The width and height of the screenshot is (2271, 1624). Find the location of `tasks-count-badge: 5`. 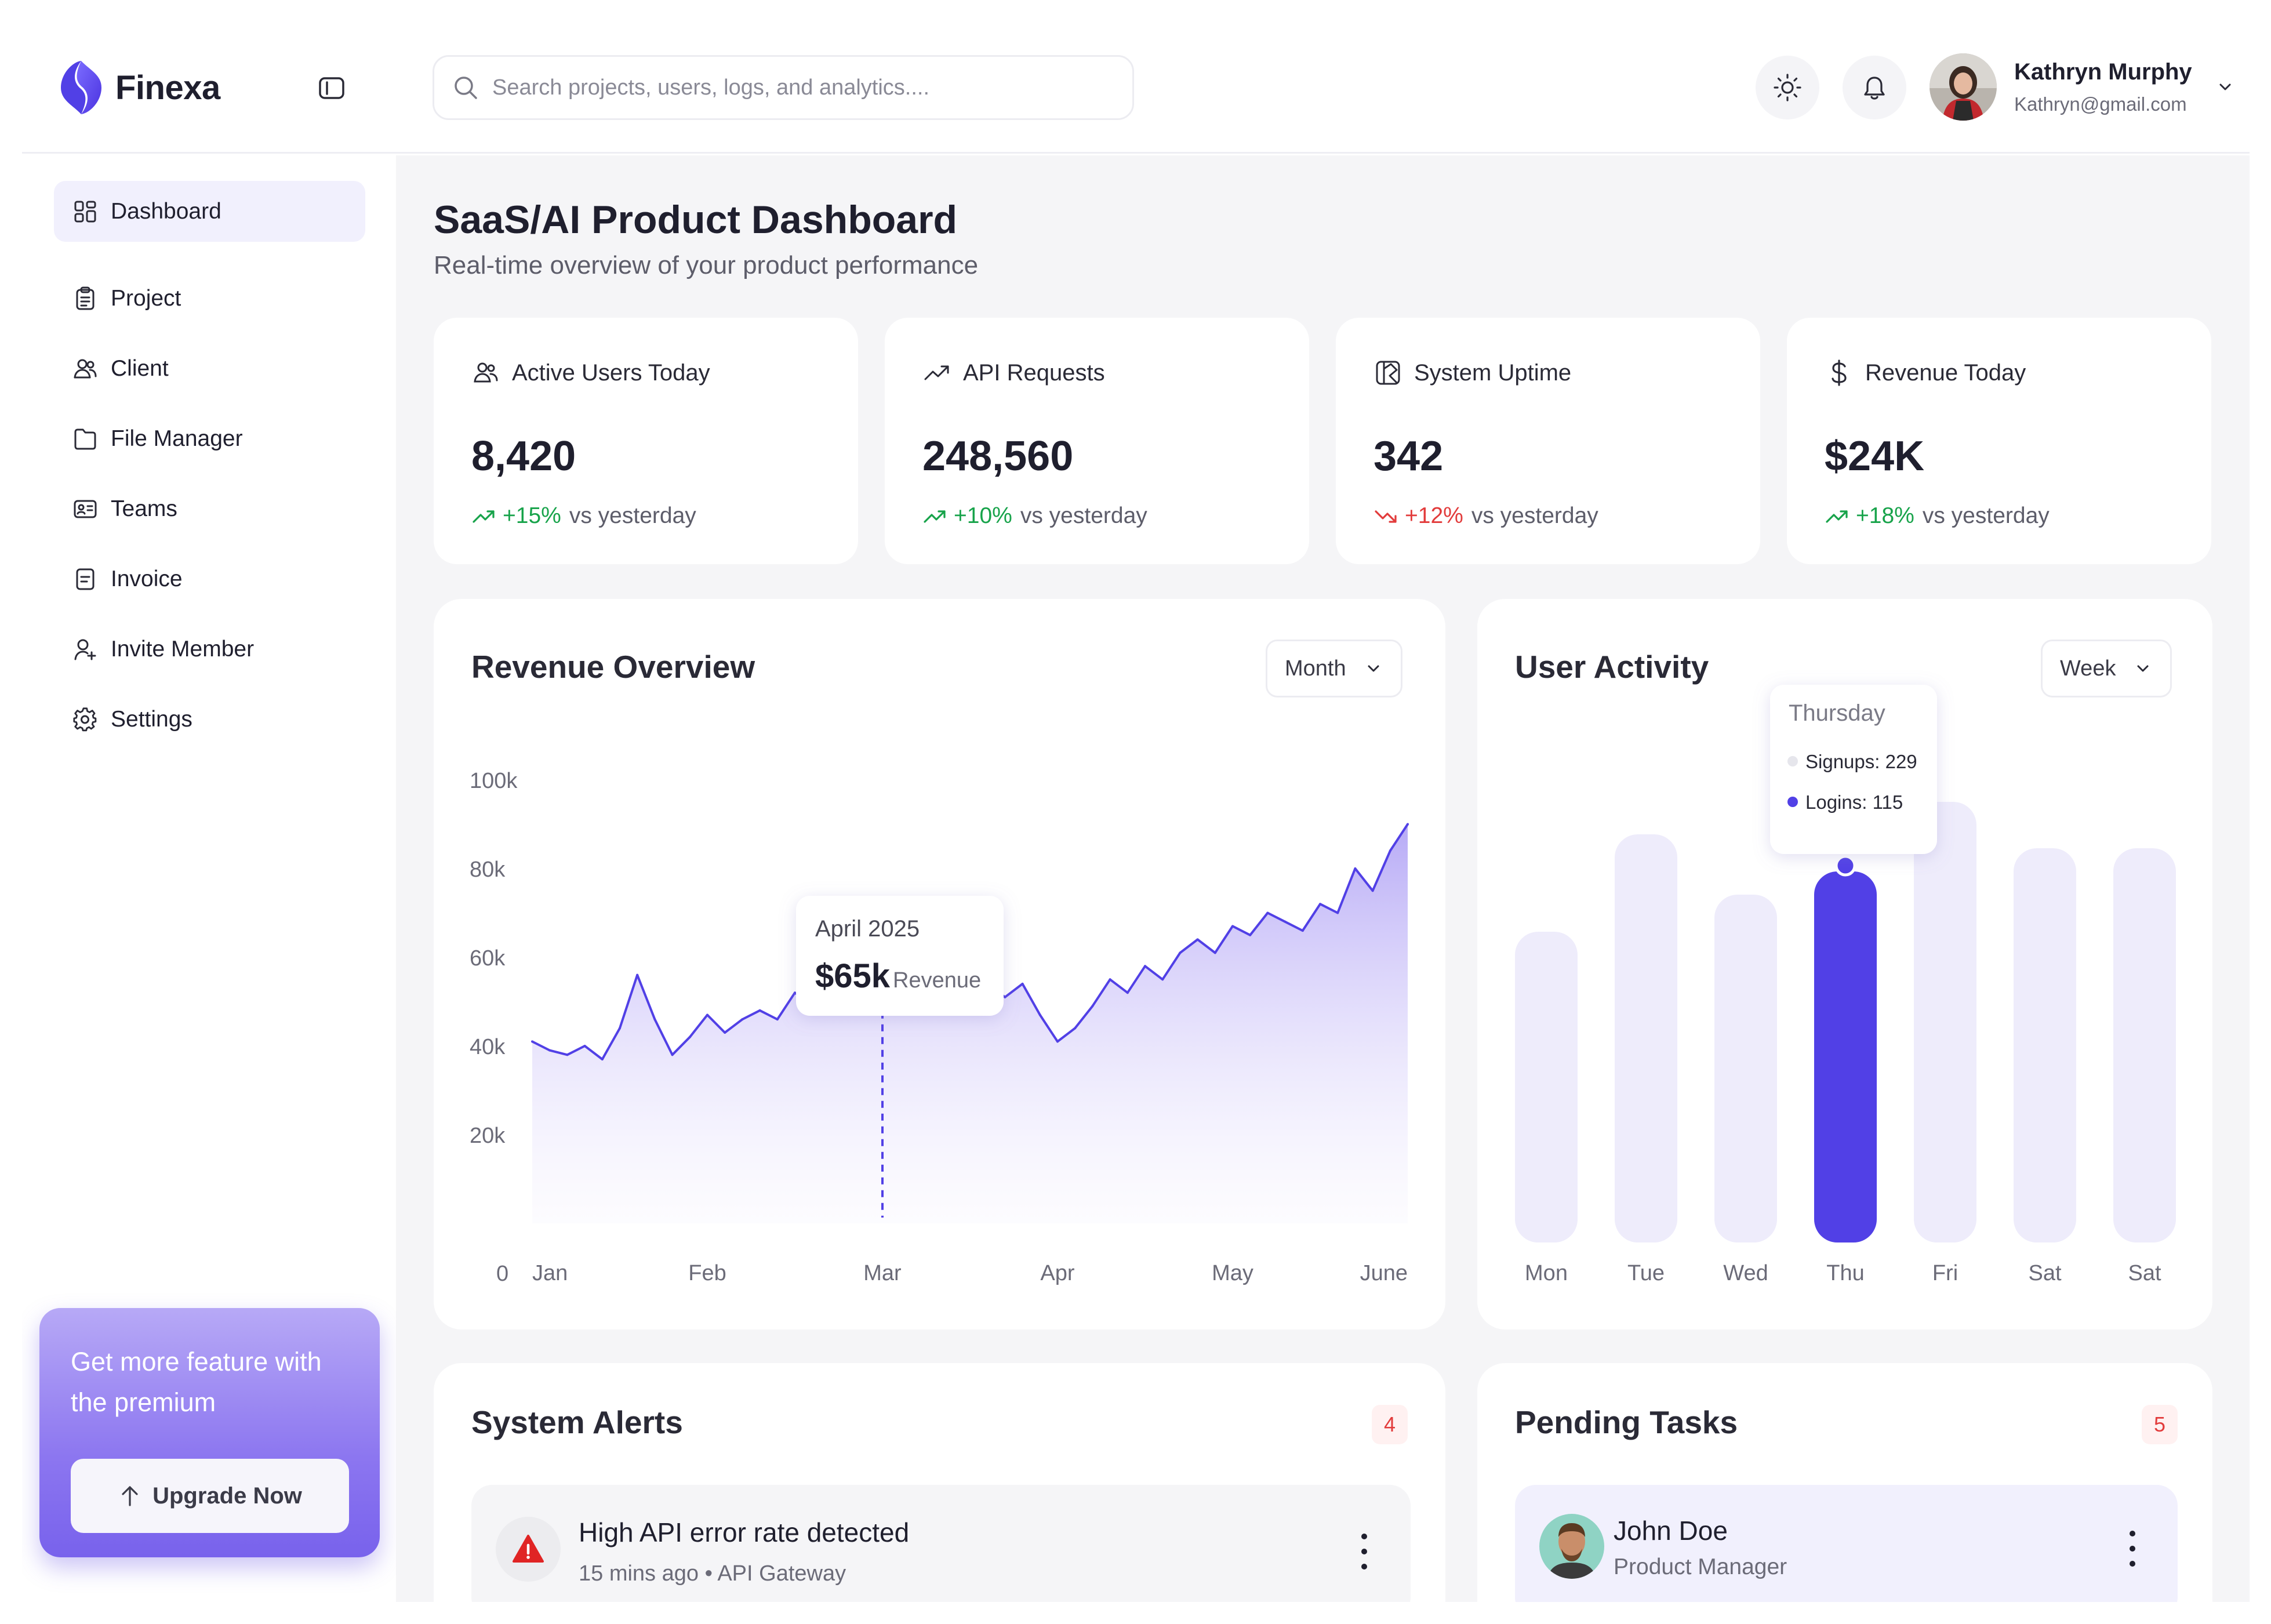

tasks-count-badge: 5 is located at coordinates (2160, 1424).